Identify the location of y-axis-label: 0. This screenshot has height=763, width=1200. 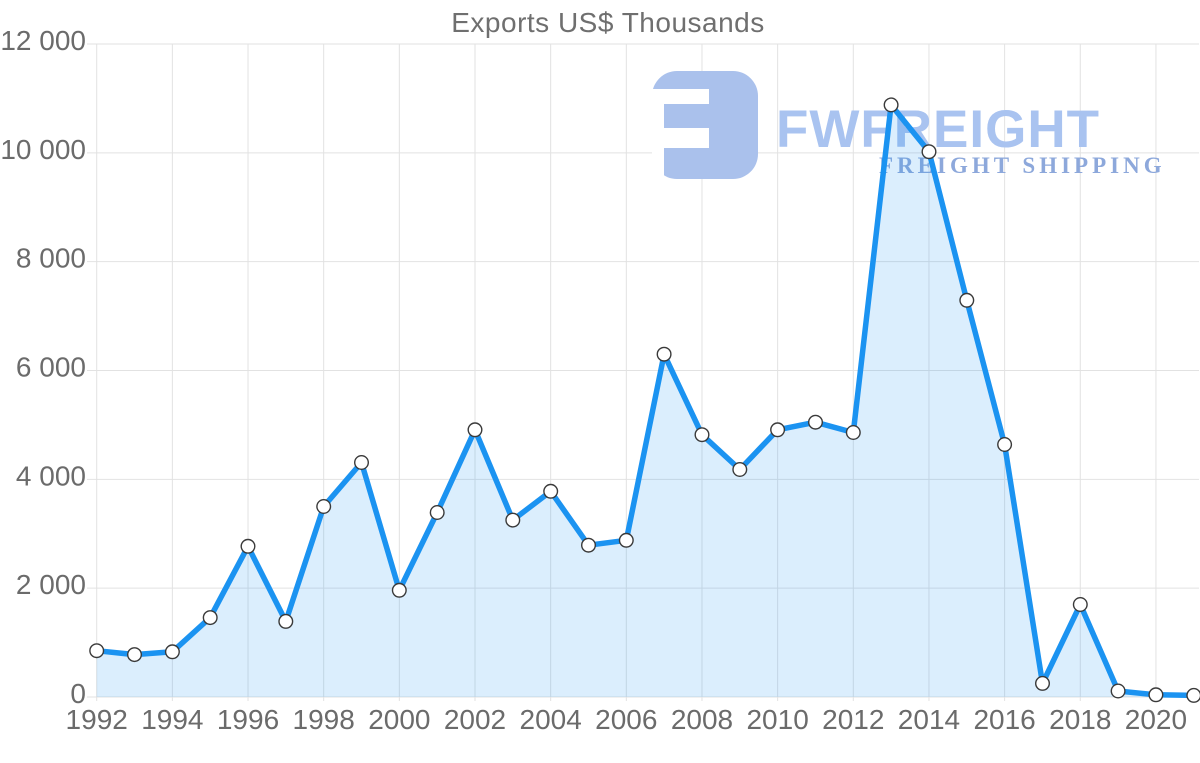
(78, 693).